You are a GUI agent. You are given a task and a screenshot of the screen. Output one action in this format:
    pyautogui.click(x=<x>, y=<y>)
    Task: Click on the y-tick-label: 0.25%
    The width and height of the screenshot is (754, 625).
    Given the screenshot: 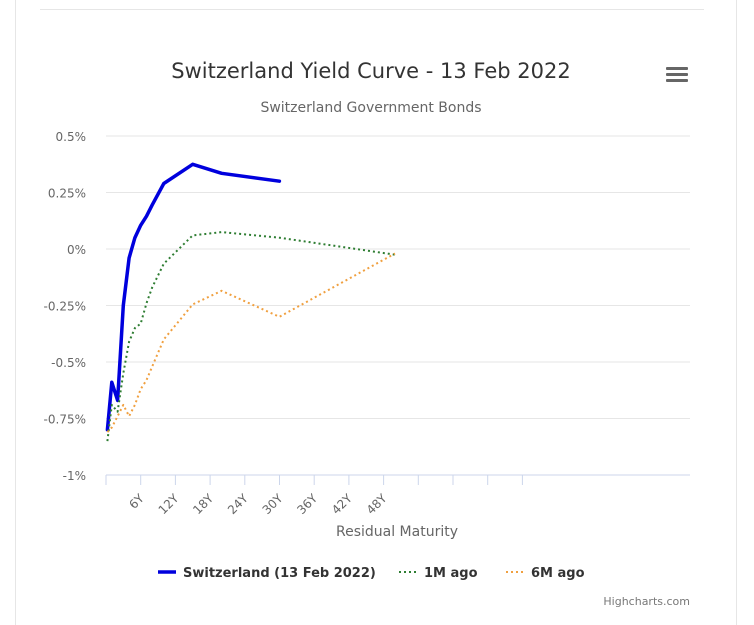 What is the action you would take?
    pyautogui.click(x=67, y=194)
    